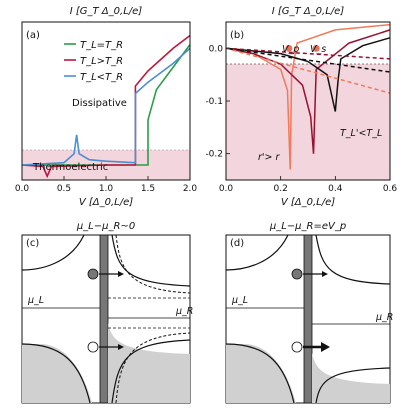 This screenshot has height=415, width=415. I want to click on series-line-equal, so click(106, 105).